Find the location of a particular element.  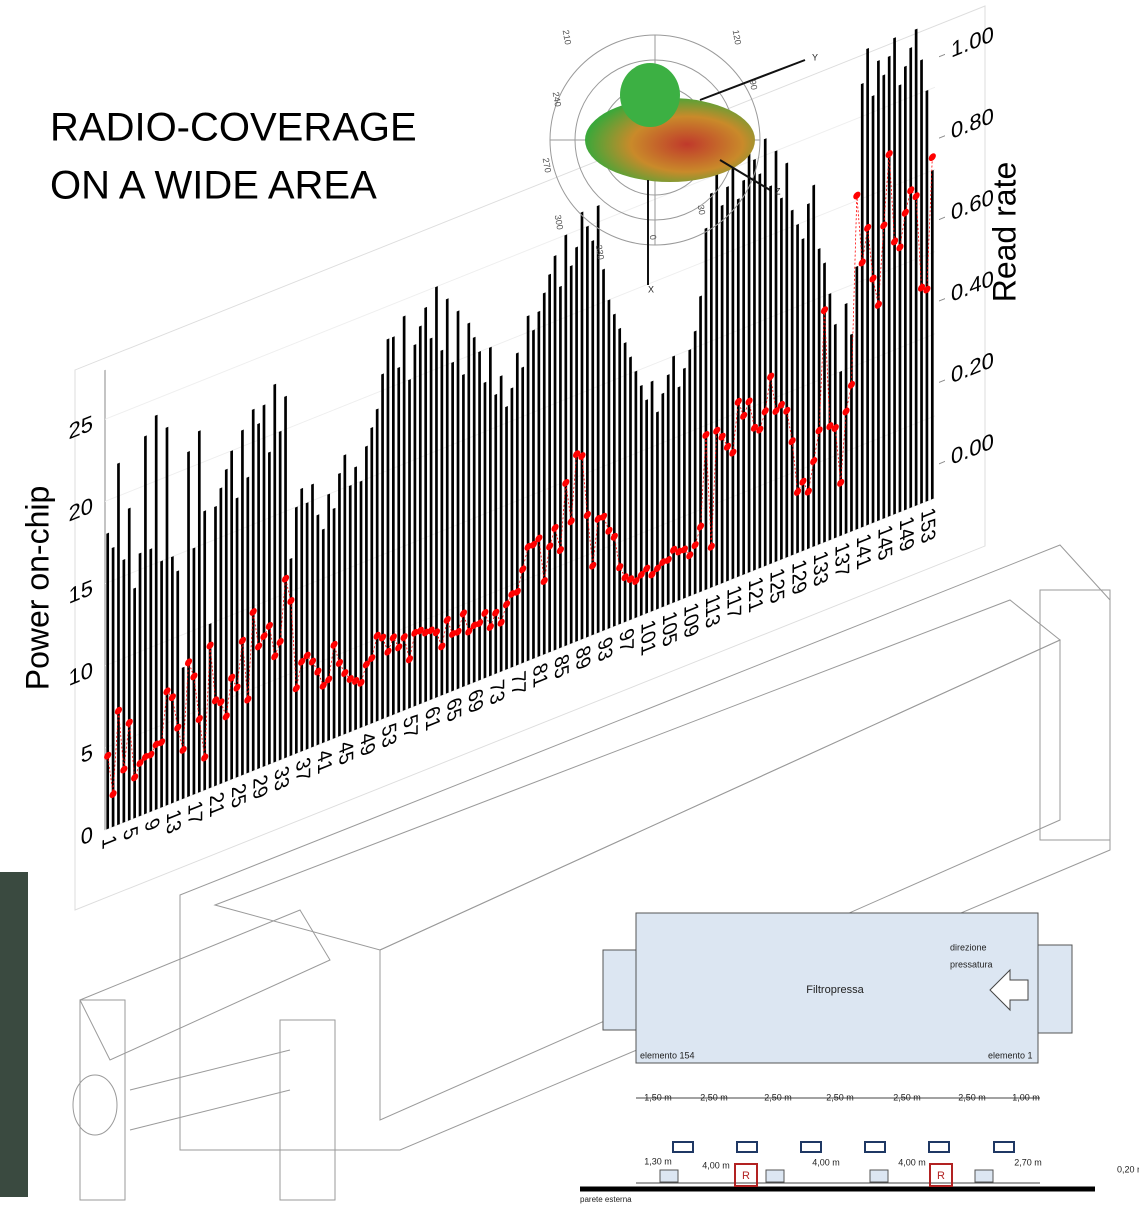

diagram-label: Filtropressa is located at coordinates (835, 990).